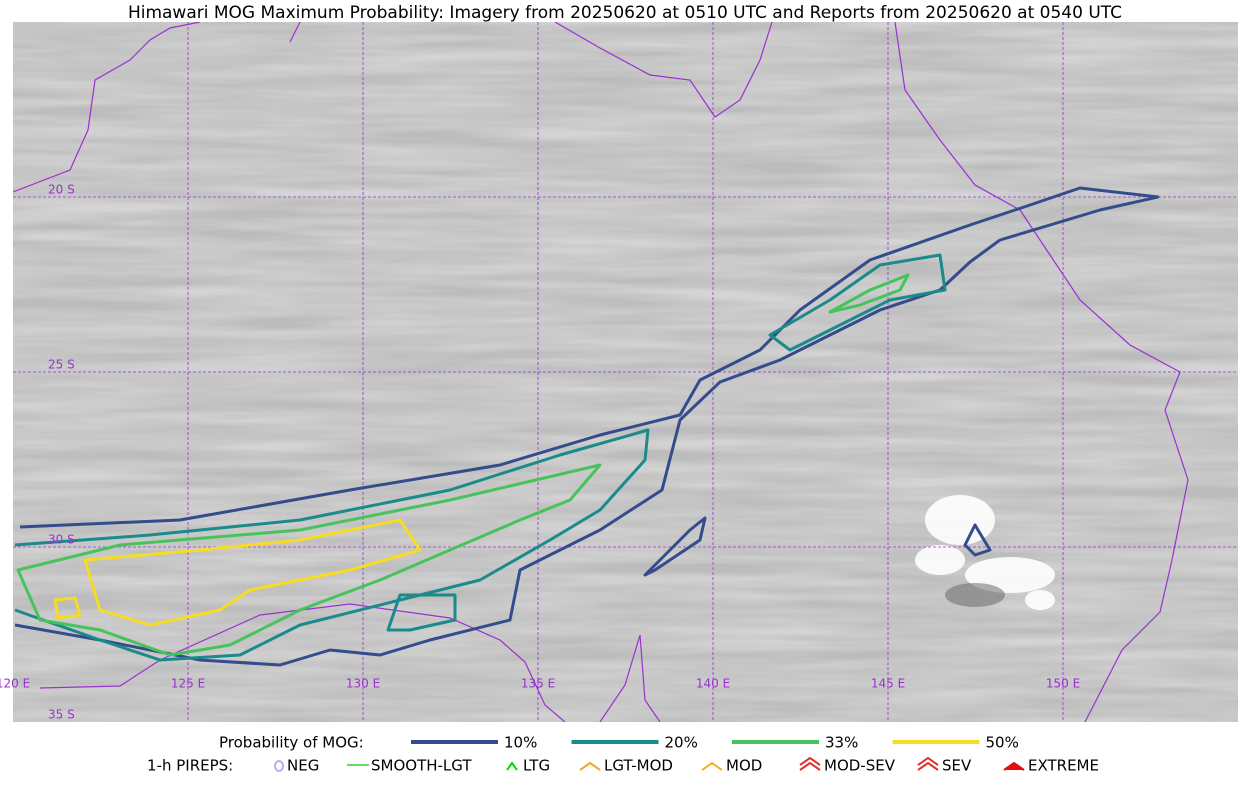 This screenshot has width=1250, height=786. What do you see at coordinates (15, 684) in the screenshot?
I see `longitude-label: 120 E` at bounding box center [15, 684].